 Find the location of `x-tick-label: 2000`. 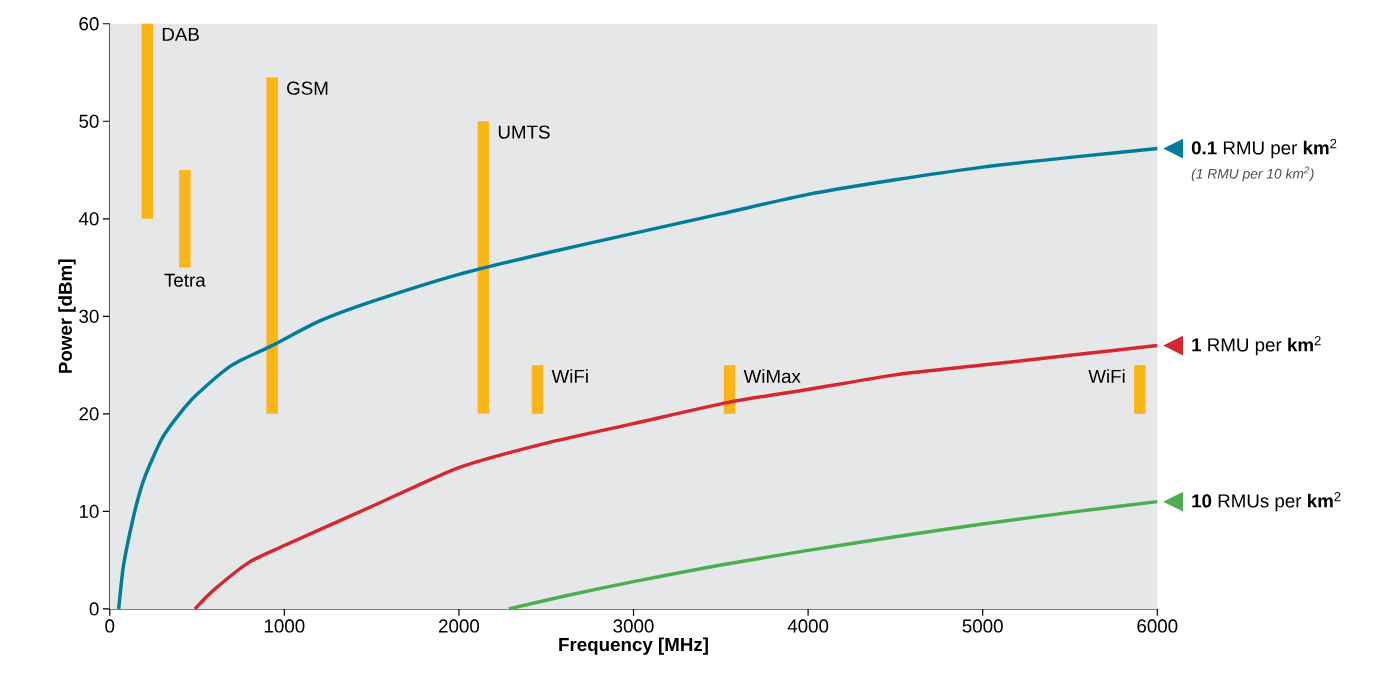

x-tick-label: 2000 is located at coordinates (459, 626).